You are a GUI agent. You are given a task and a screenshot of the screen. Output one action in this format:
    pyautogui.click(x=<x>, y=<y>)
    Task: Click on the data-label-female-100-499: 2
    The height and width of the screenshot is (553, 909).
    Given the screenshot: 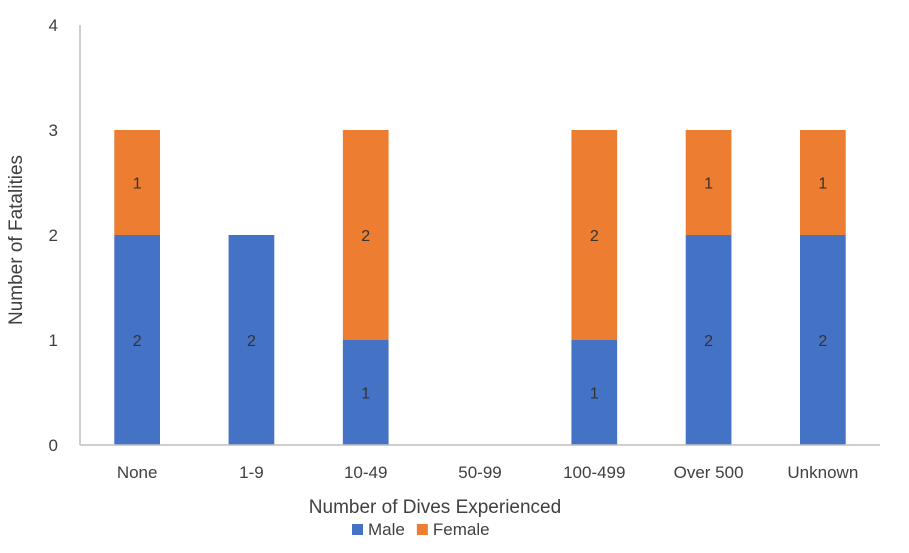 What is the action you would take?
    pyautogui.click(x=594, y=236)
    